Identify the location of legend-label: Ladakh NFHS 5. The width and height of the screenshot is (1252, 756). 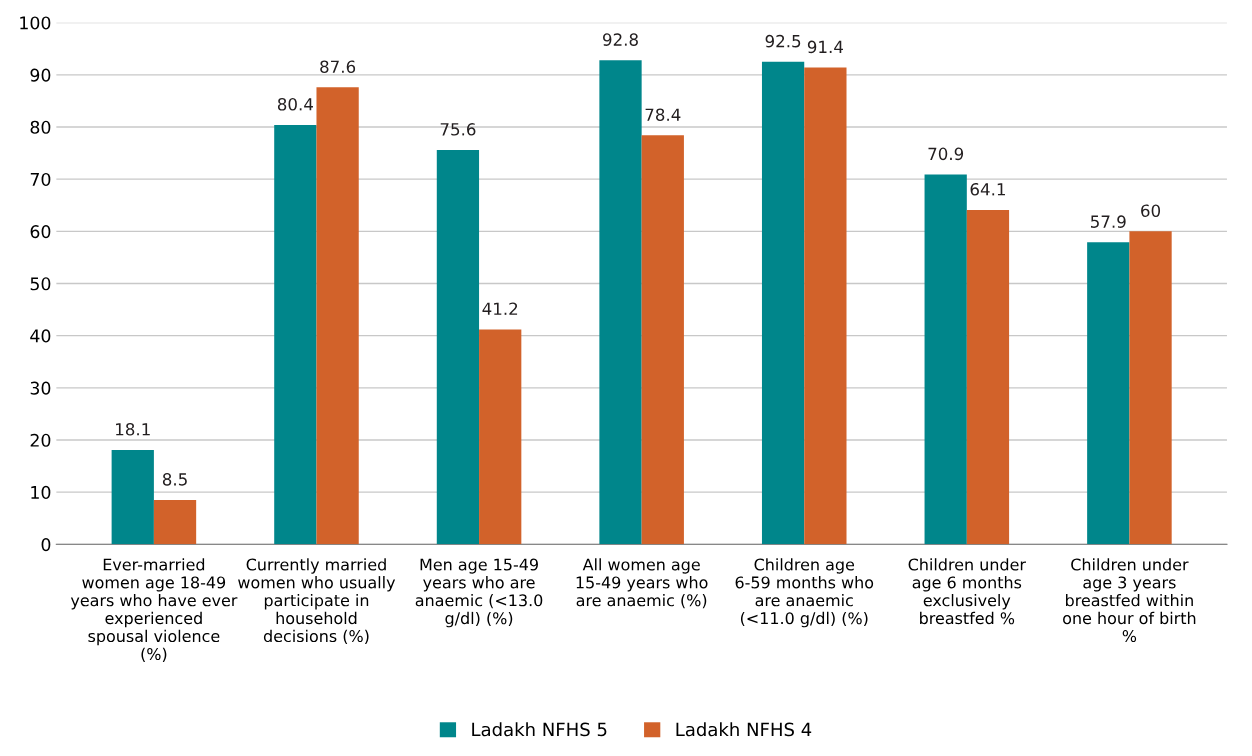
(539, 729).